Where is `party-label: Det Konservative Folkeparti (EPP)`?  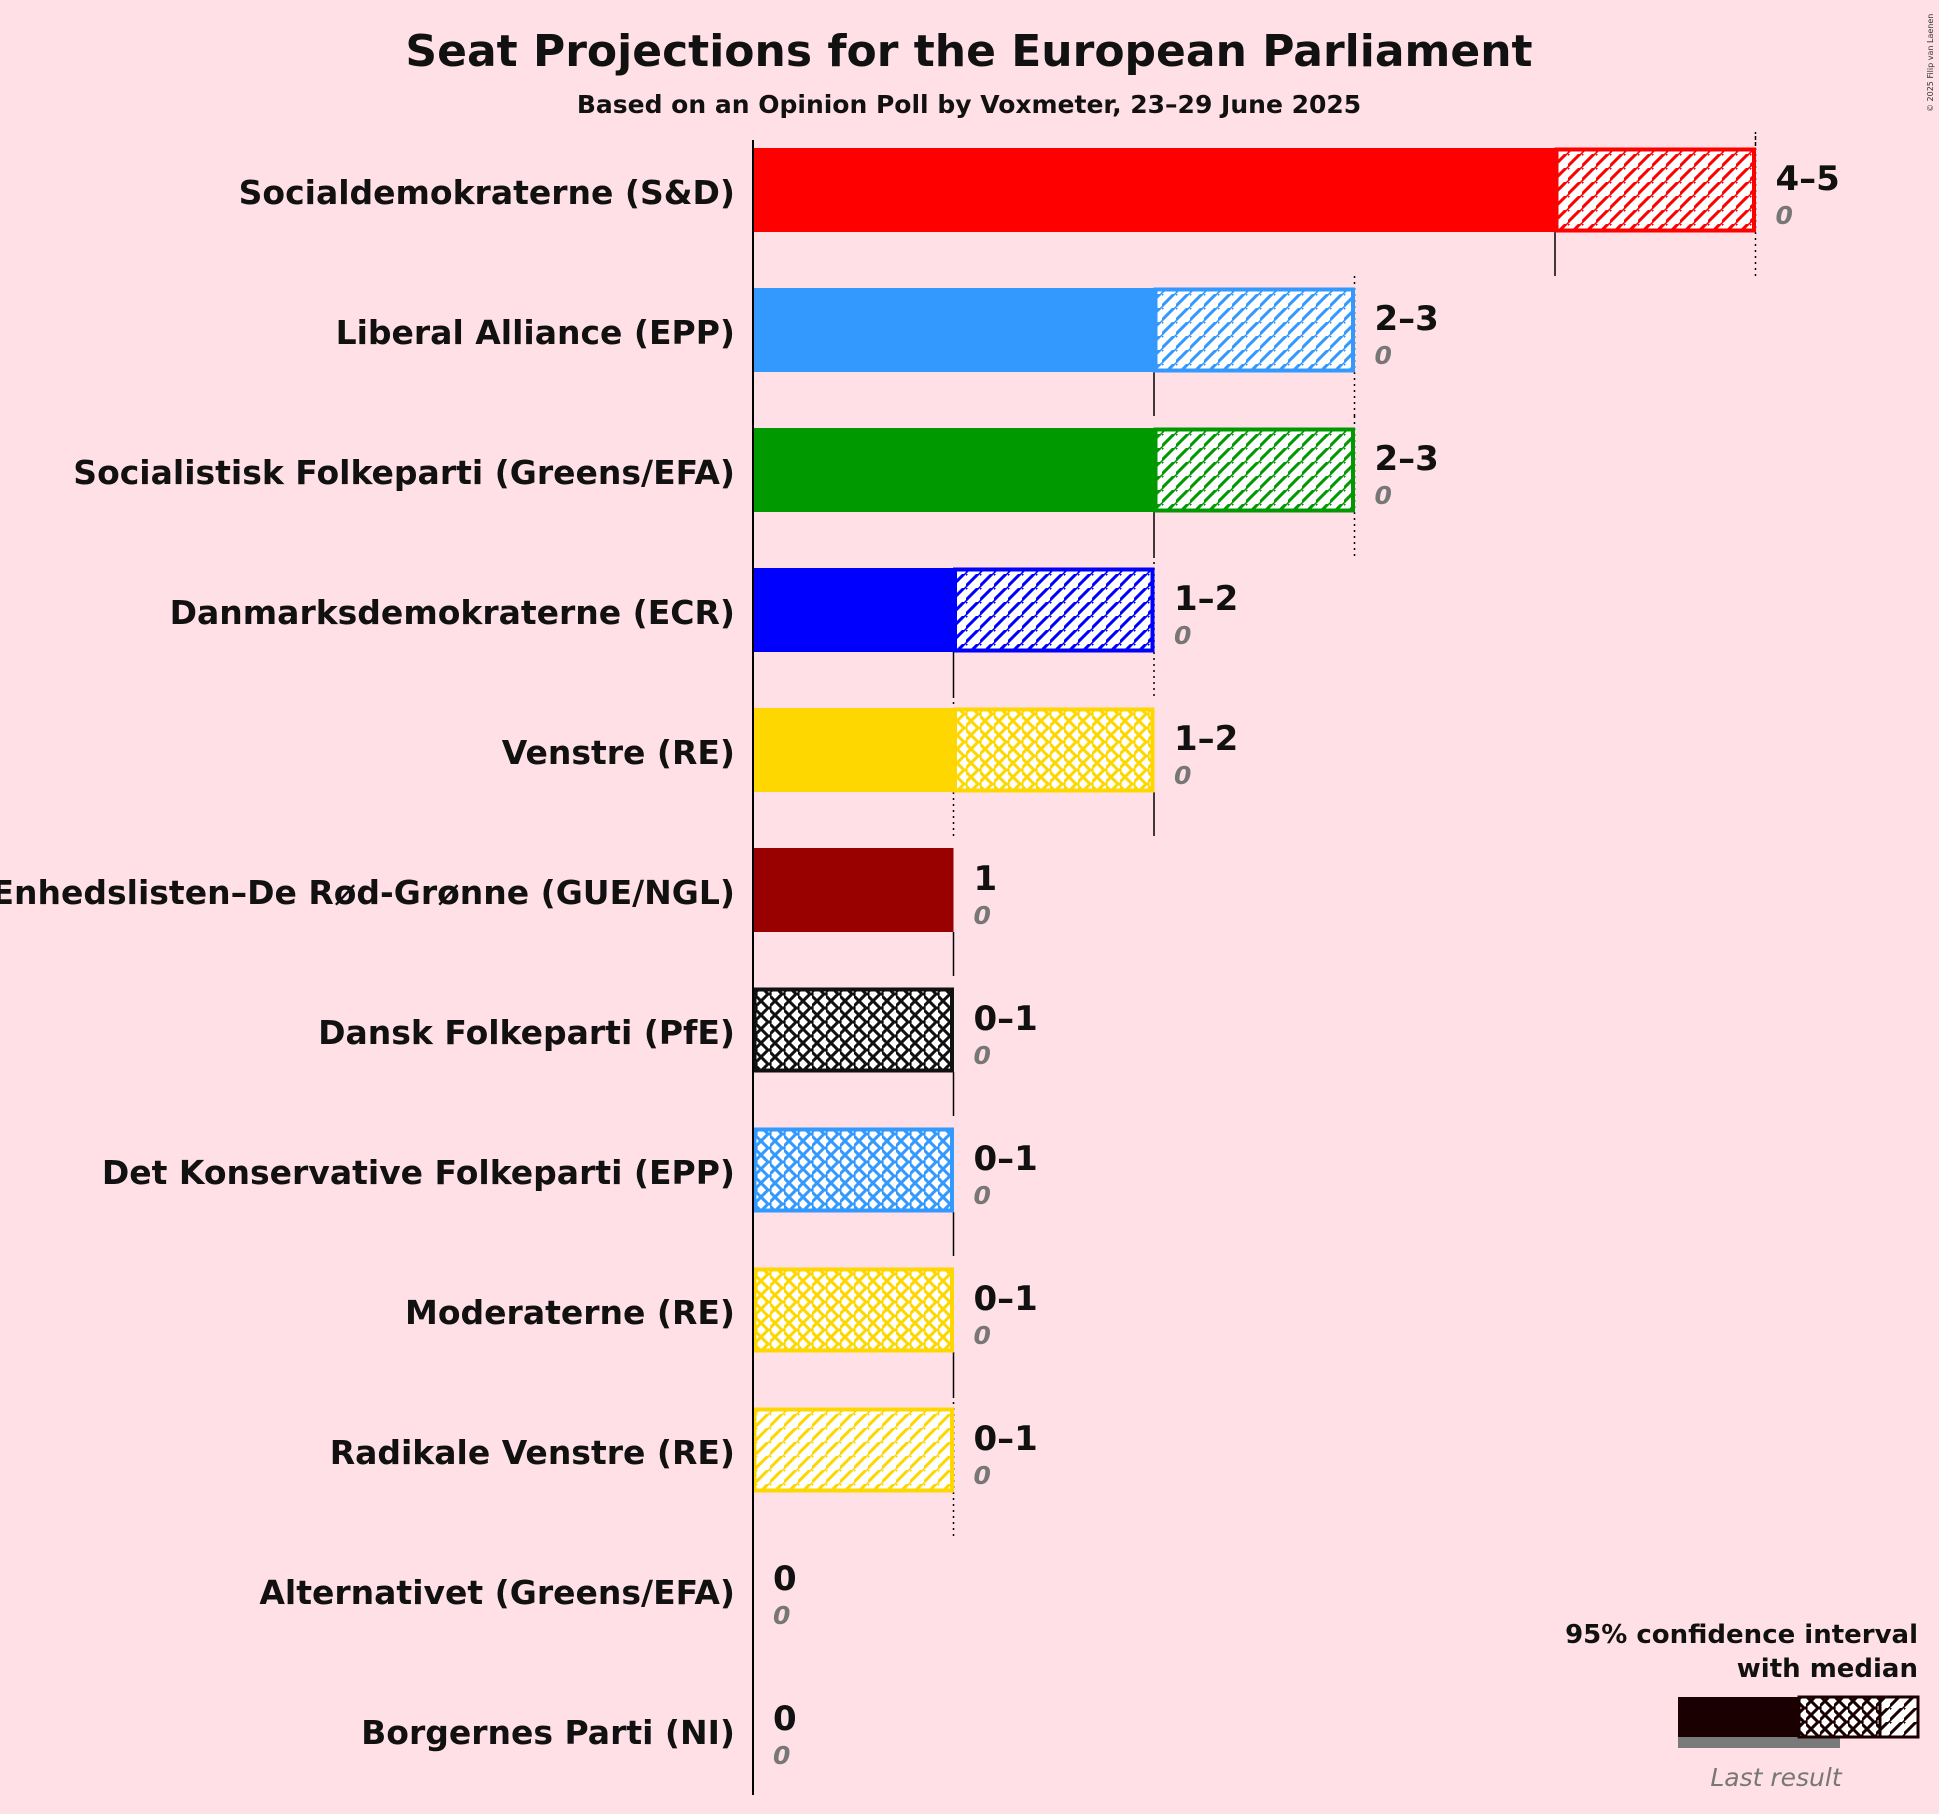
party-label: Det Konservative Folkeparti (EPP) is located at coordinates (418, 1172).